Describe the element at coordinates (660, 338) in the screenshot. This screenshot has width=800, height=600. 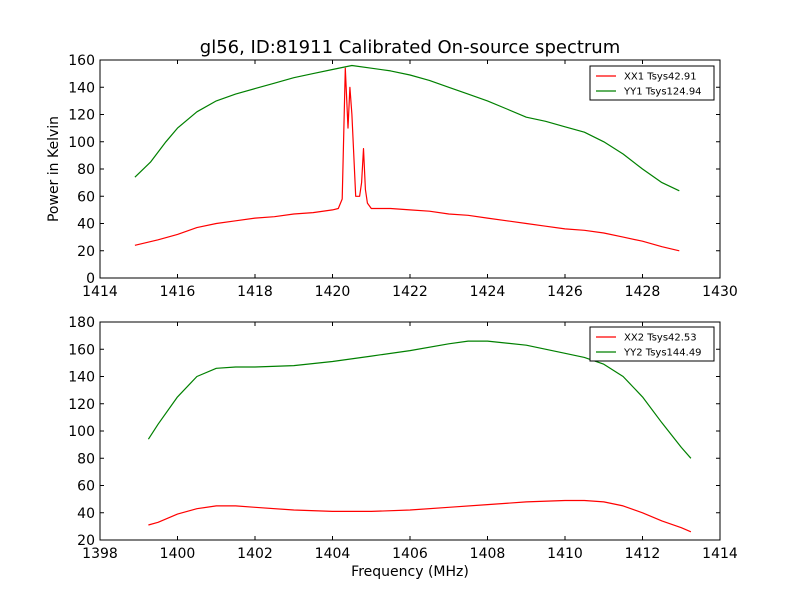
I see `legend-entry-label: XX2 Tsys42.53` at that location.